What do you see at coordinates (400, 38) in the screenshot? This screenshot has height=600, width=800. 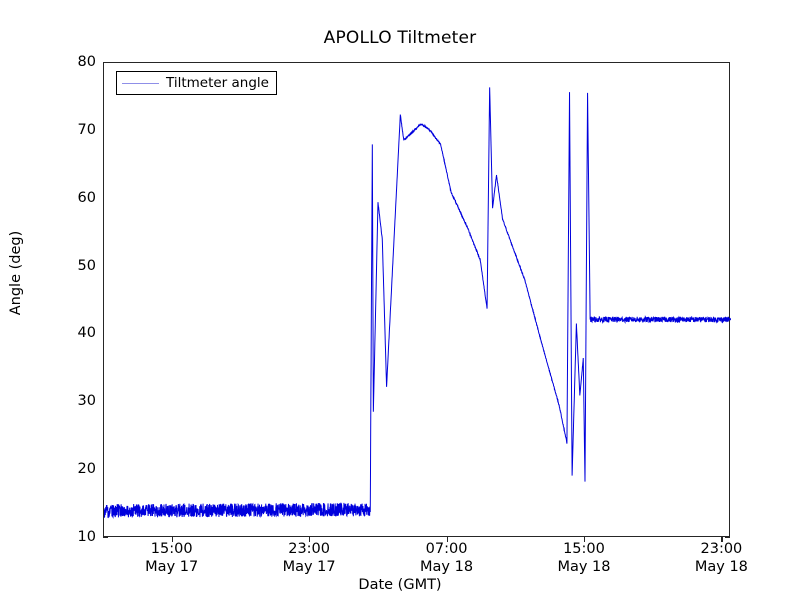 I see `chart-title: APOLLO Tiltmeter` at bounding box center [400, 38].